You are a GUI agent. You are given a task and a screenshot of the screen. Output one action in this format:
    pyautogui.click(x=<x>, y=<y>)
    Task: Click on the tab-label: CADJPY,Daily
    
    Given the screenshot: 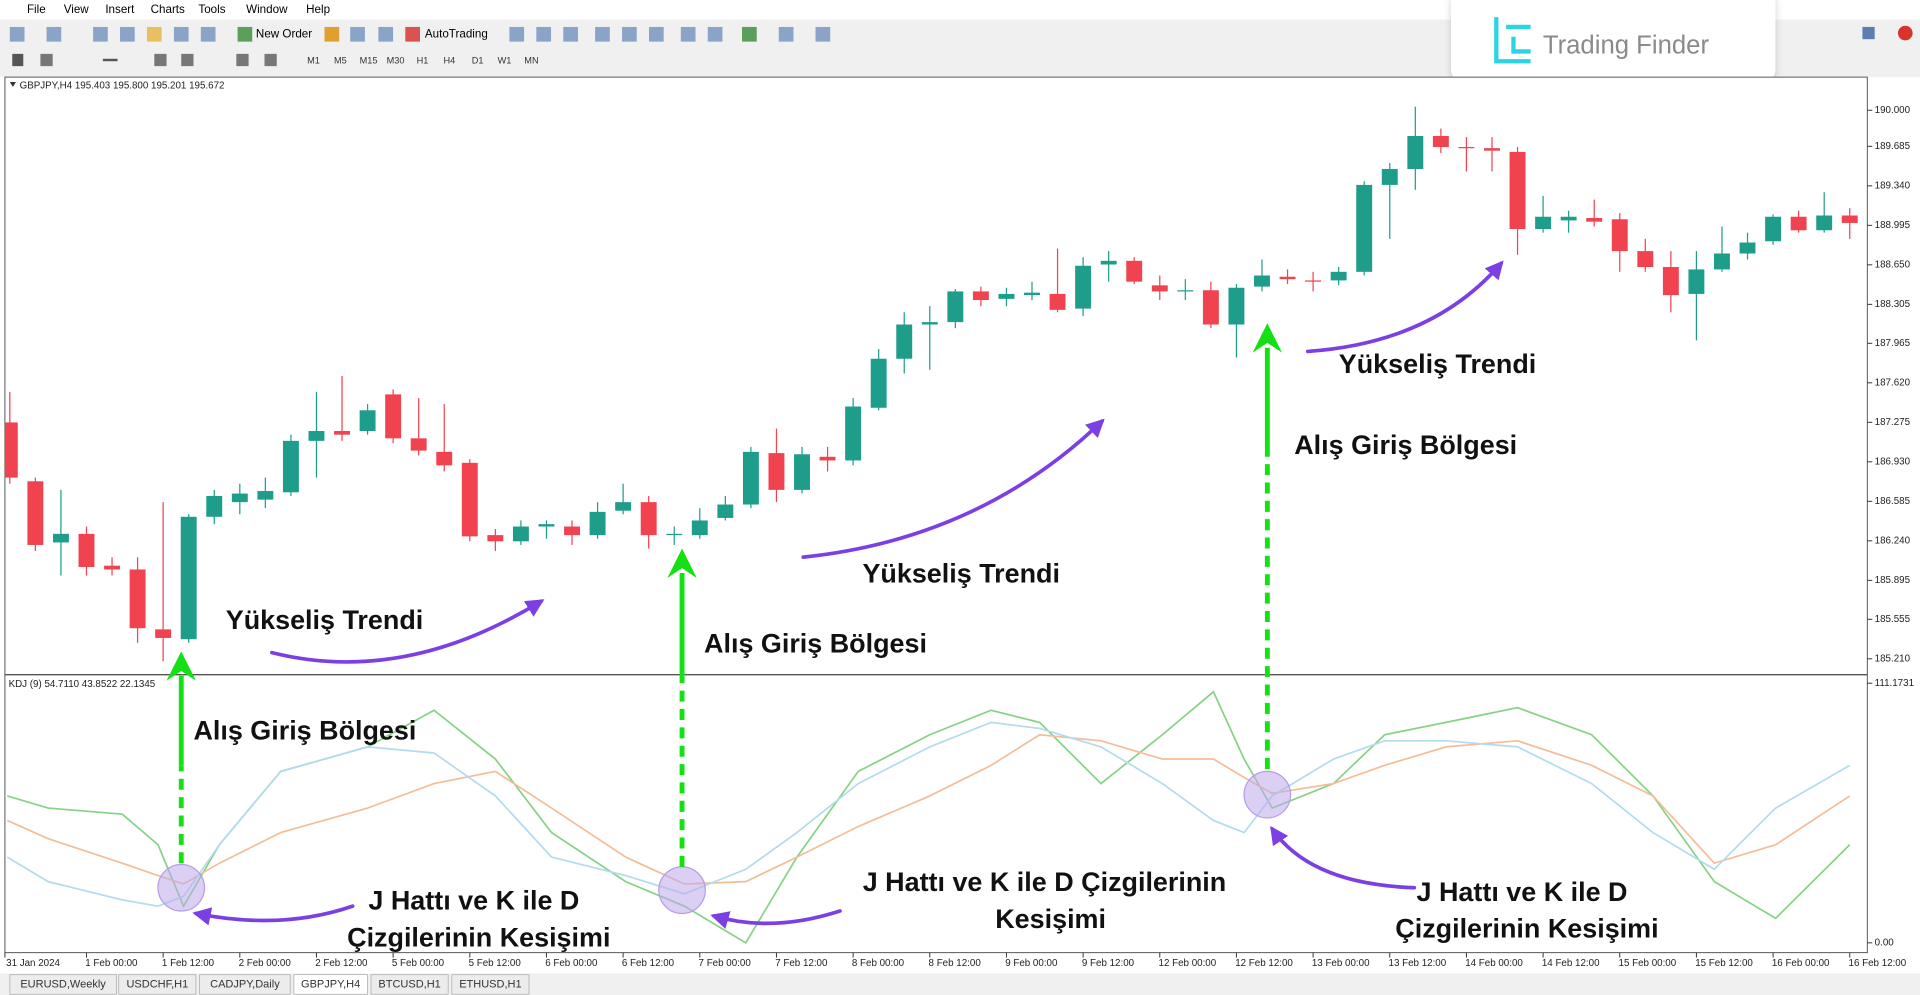 What is the action you would take?
    pyautogui.click(x=245, y=984)
    